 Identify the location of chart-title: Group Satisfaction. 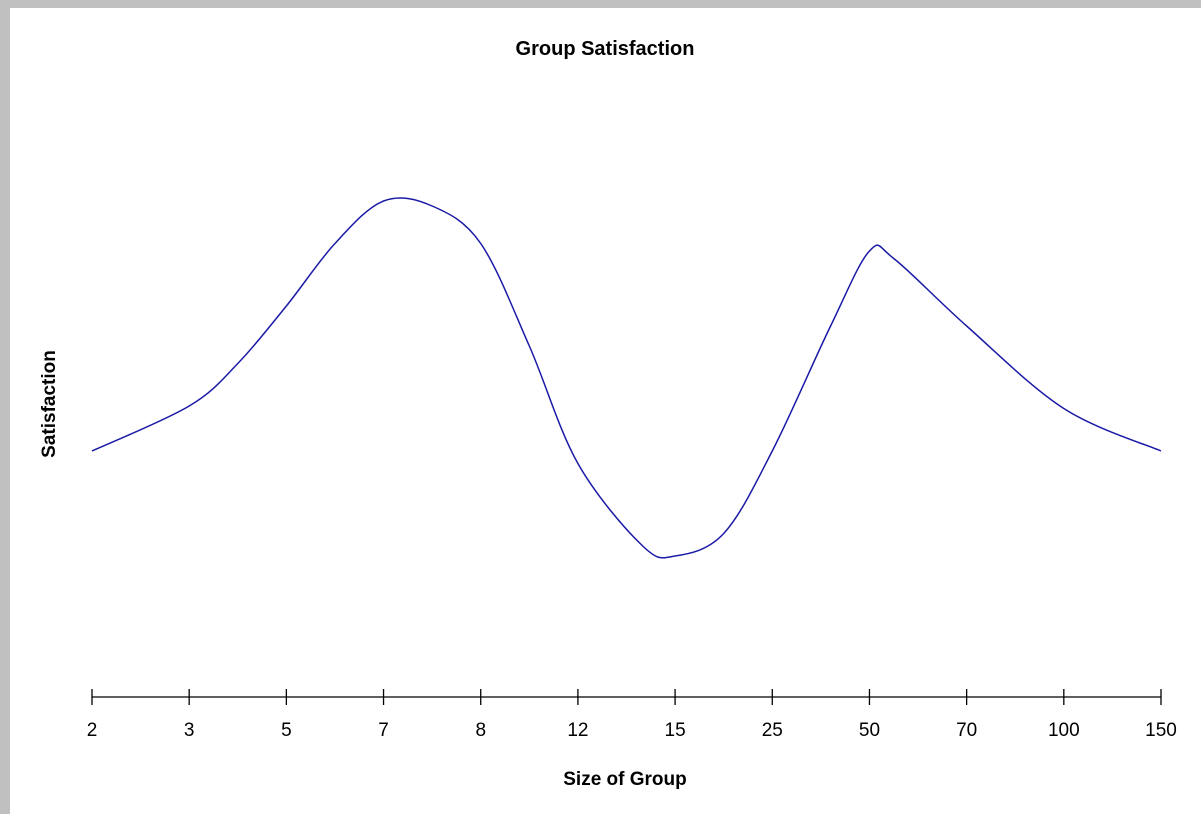
(605, 49).